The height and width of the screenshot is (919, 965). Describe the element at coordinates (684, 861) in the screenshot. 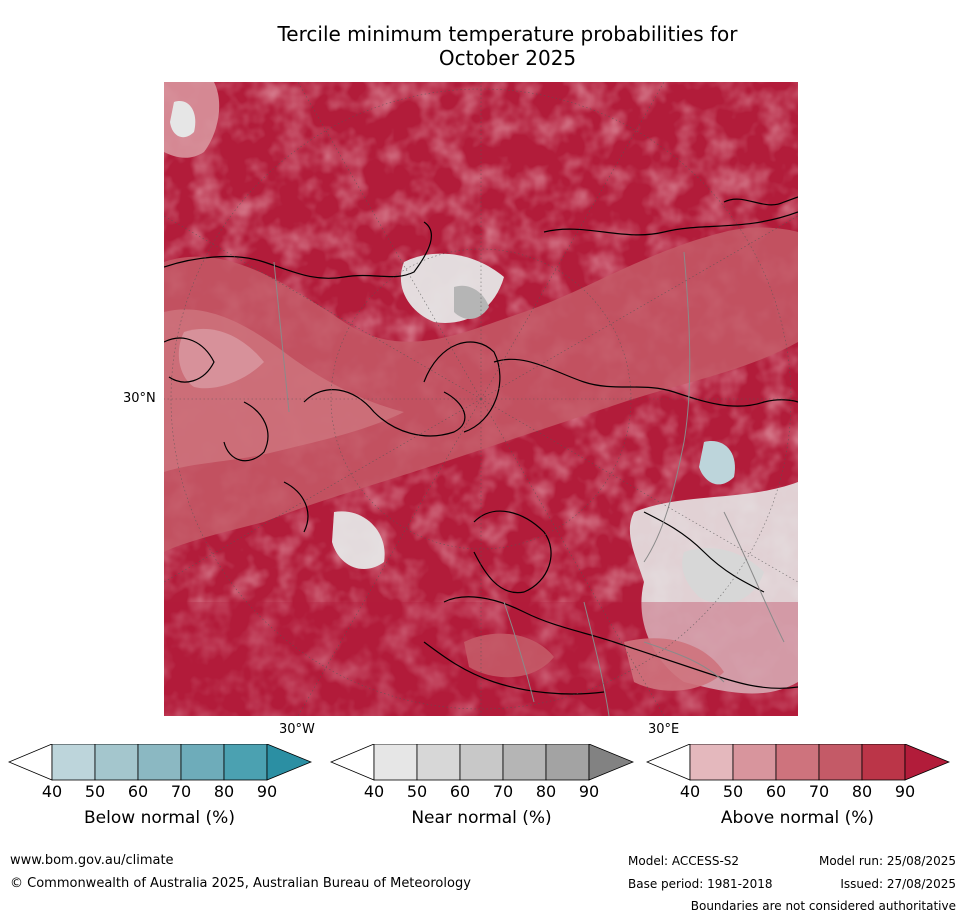

I see `model-label: Model: ACCESS-S2` at that location.